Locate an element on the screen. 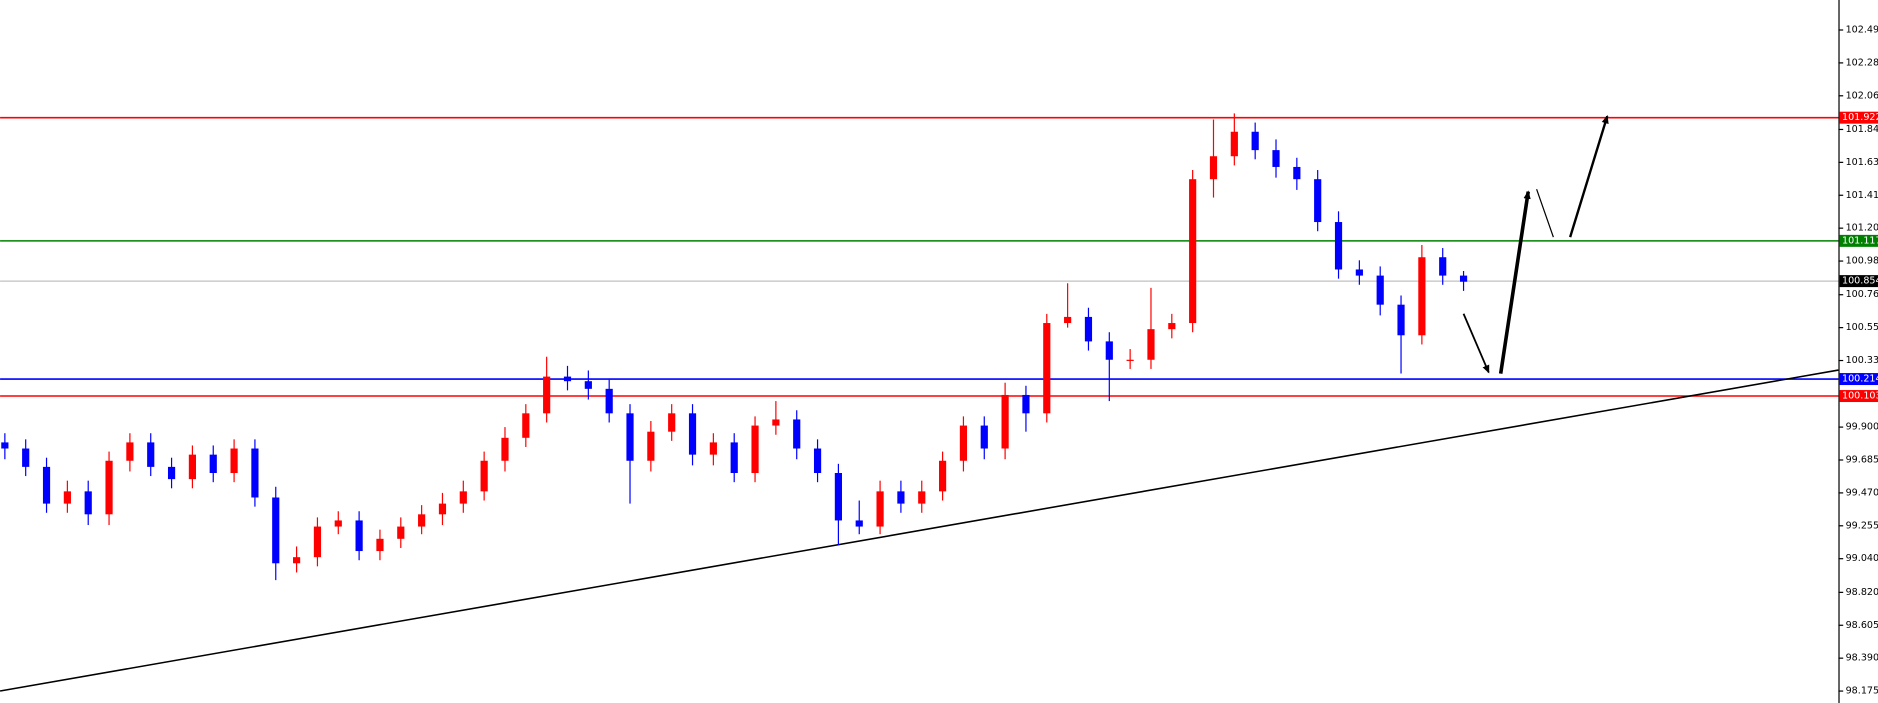 The image size is (1878, 703). arrow-down is located at coordinates (1476, 343).